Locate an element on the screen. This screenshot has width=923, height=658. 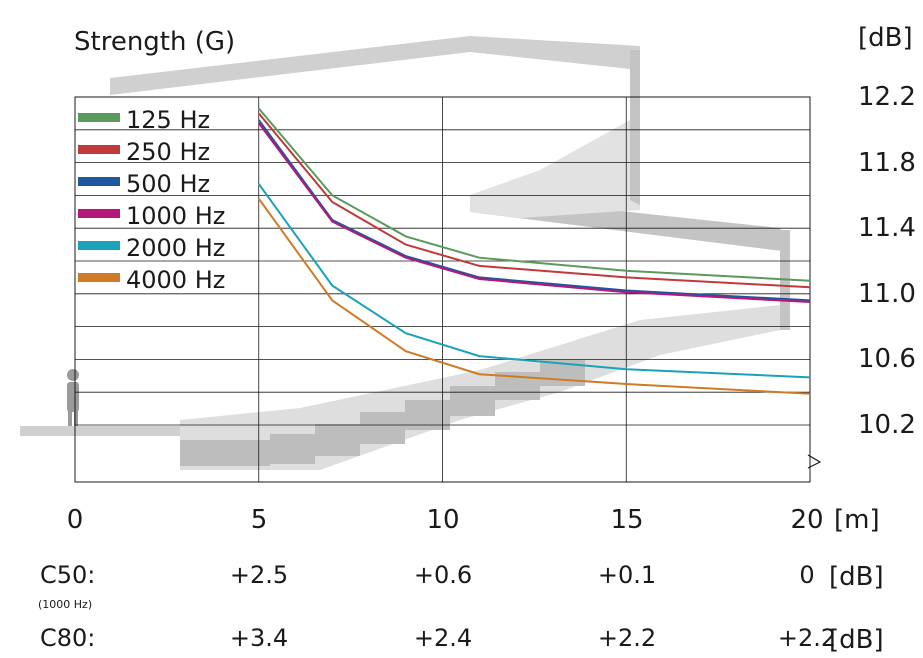
x-tick-labels: 0 5 10 15 20 is located at coordinates (445, 520).